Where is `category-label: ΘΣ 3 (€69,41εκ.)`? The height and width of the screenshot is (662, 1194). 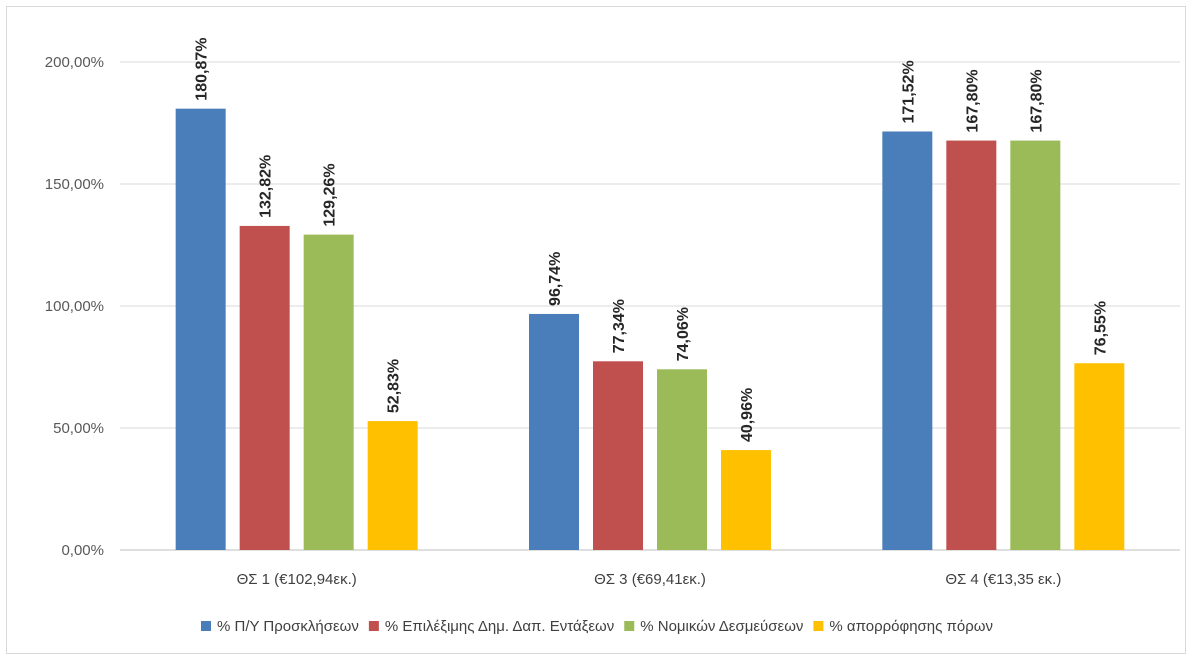
category-label: ΘΣ 3 (€69,41εκ.) is located at coordinates (650, 579).